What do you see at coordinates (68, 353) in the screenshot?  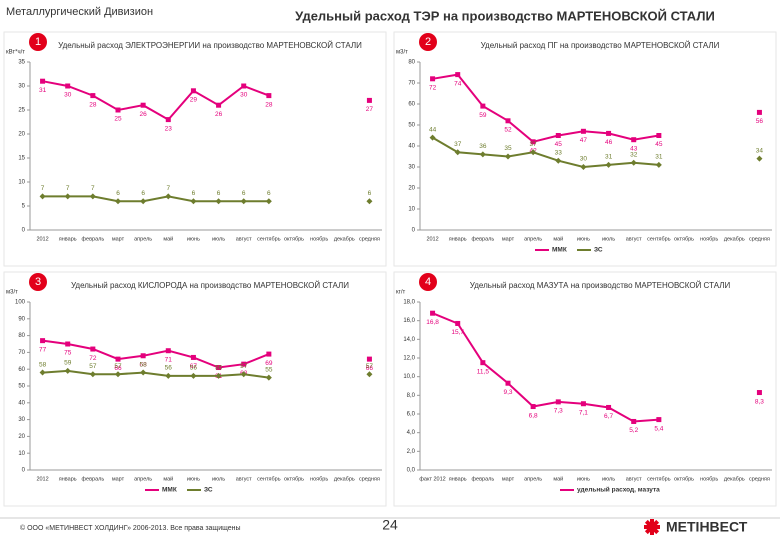 I see `value-label: 75` at bounding box center [68, 353].